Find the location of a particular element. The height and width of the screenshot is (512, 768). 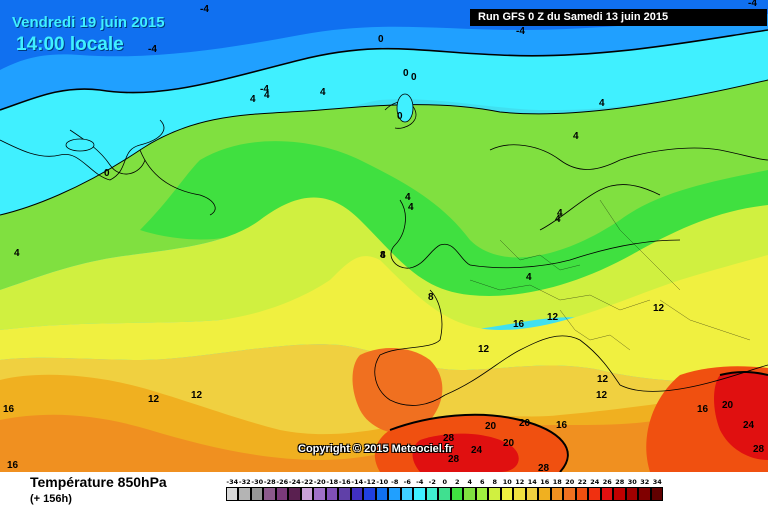

scale-cell: 34 is located at coordinates (657, 489).